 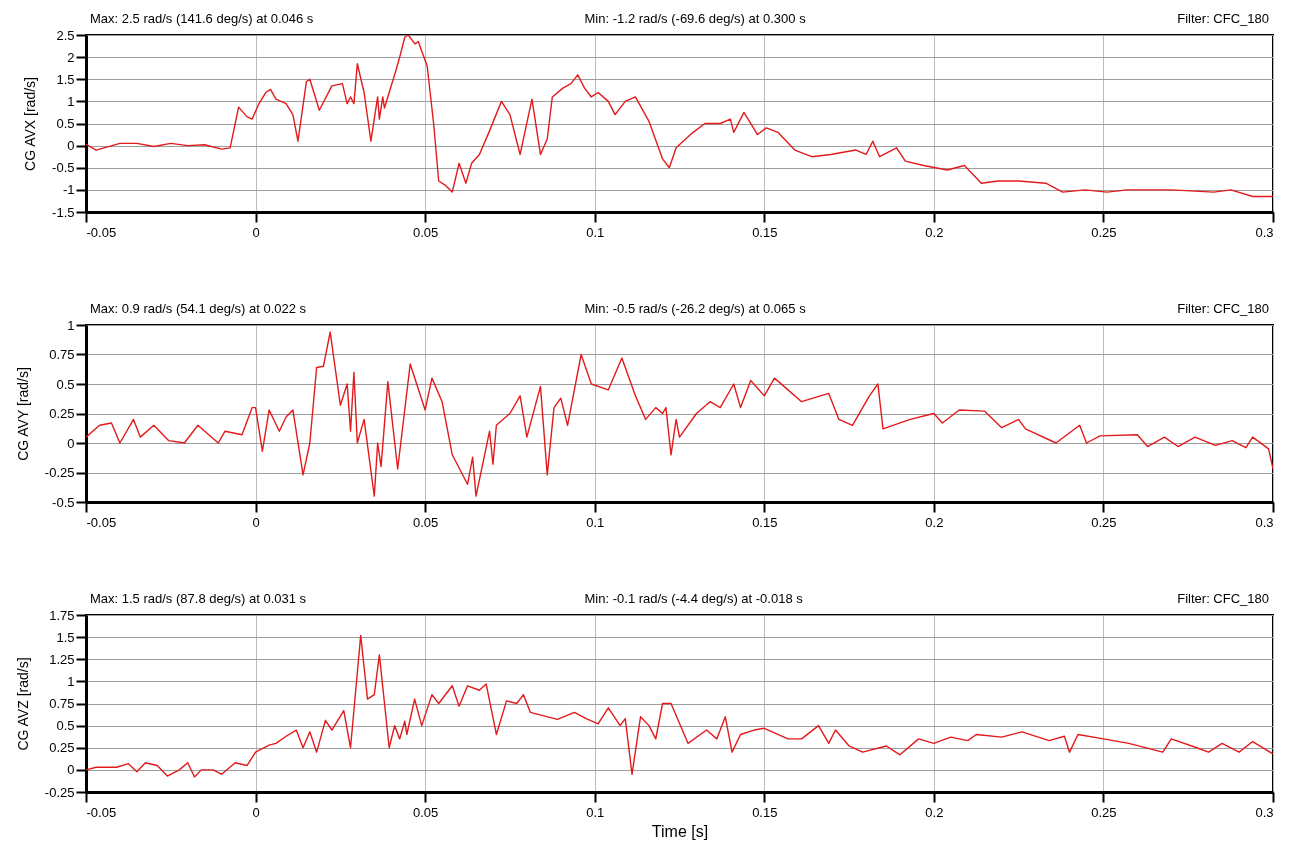 I want to click on y-axis-title: CG AVZ [rad/s], so click(x=22, y=704).